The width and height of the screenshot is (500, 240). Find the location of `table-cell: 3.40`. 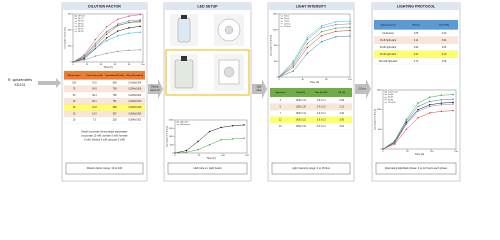

table-cell: 3.40 is located at coordinates (342, 114).